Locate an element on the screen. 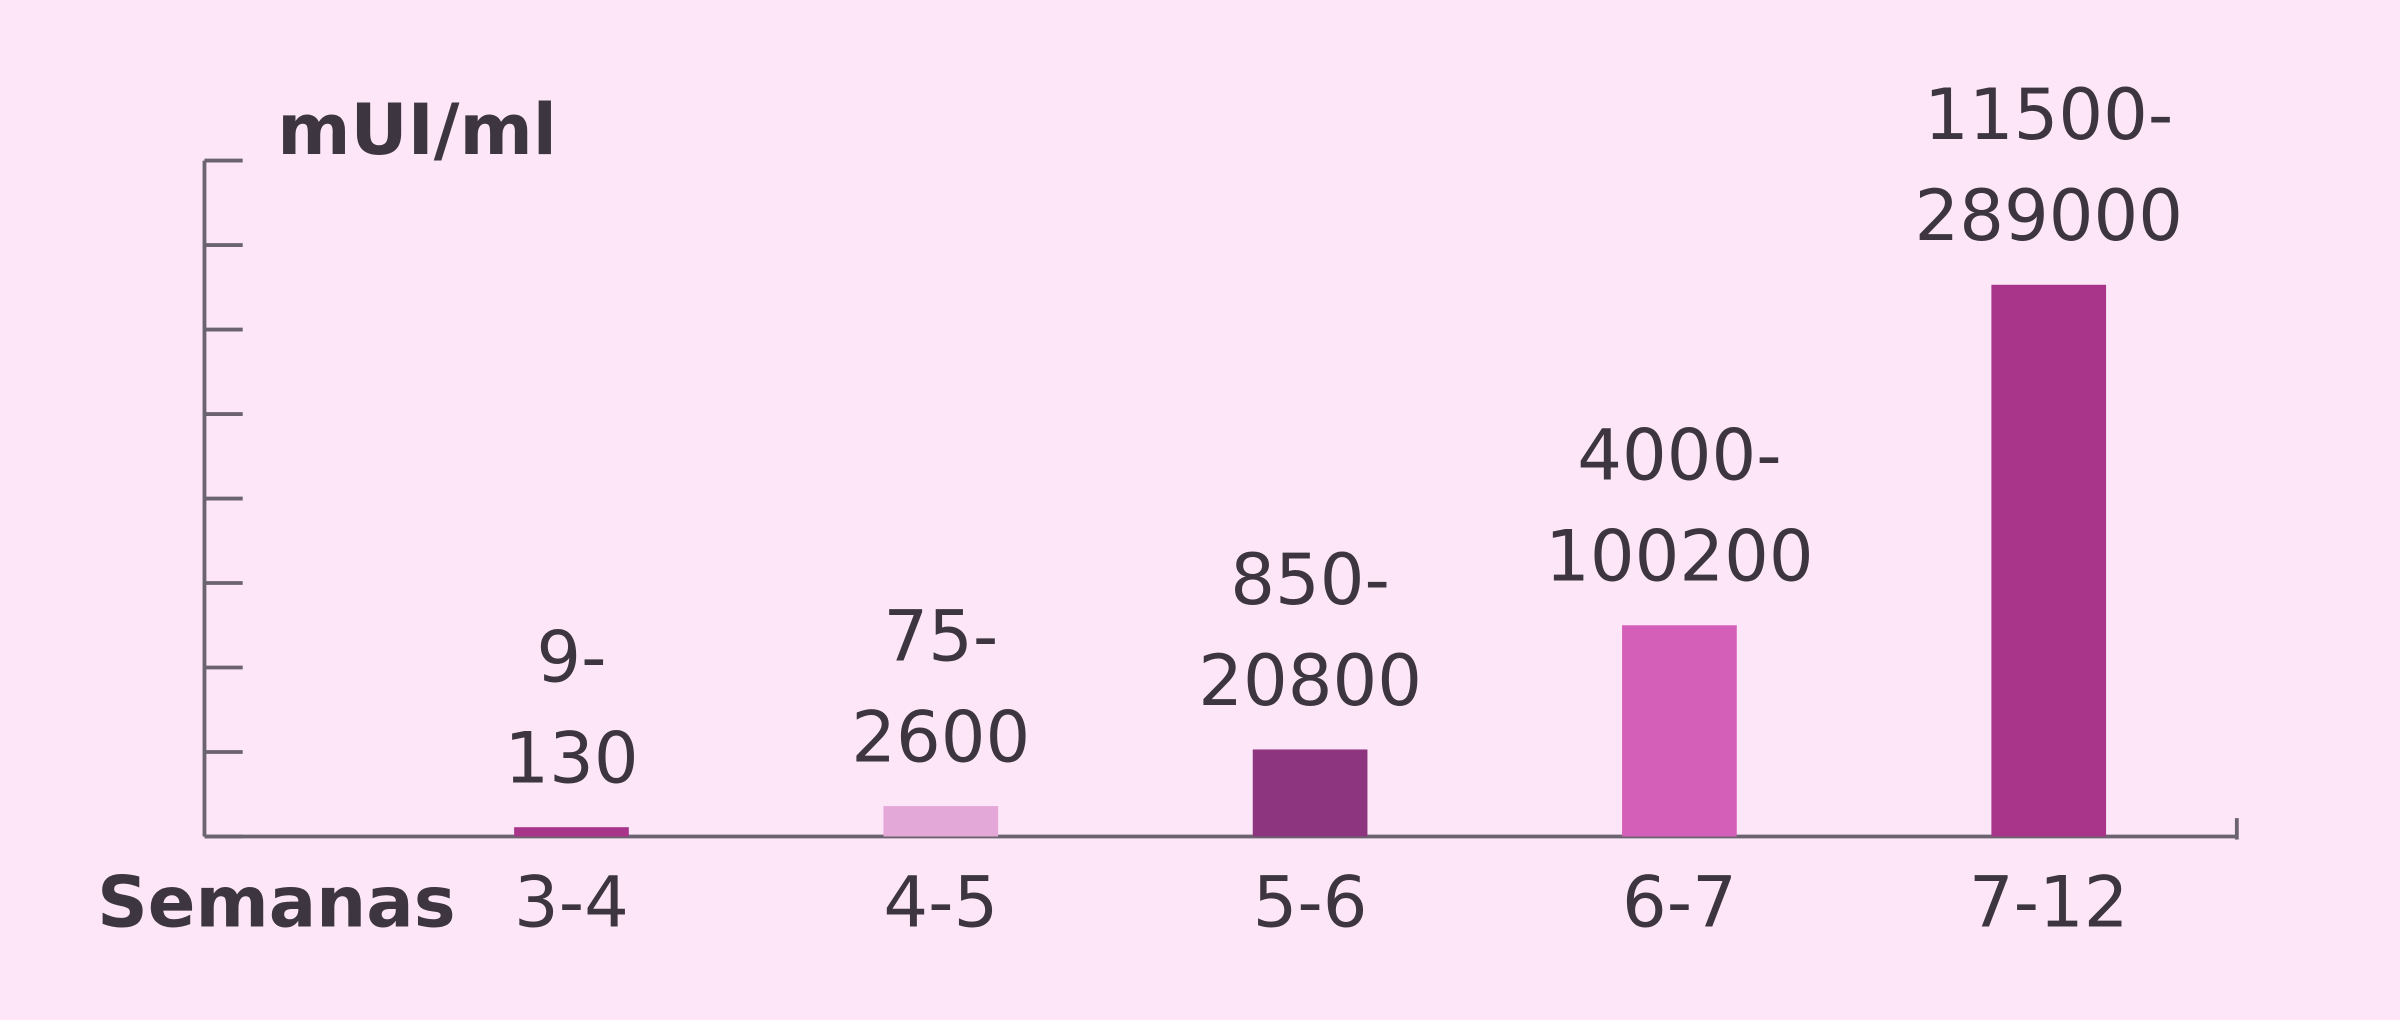 The width and height of the screenshot is (2400, 1020). bar-label: 289000 is located at coordinates (2048, 216).